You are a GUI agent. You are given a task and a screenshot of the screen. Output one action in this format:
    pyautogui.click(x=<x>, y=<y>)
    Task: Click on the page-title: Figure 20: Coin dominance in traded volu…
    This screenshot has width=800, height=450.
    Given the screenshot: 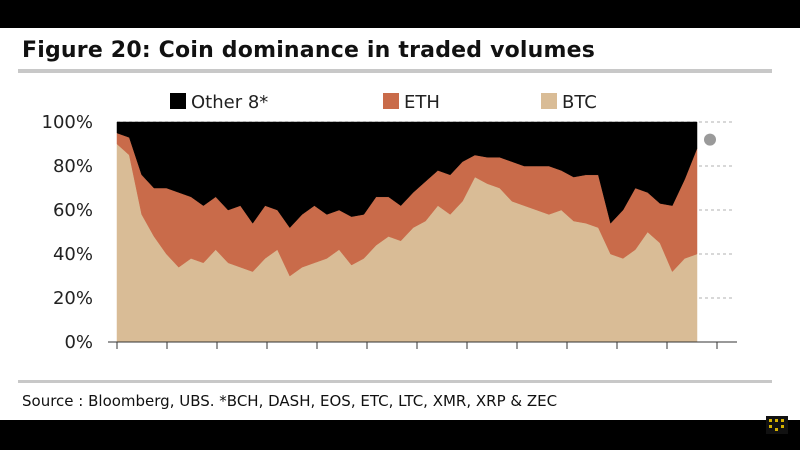 What is the action you would take?
    pyautogui.click(x=309, y=50)
    